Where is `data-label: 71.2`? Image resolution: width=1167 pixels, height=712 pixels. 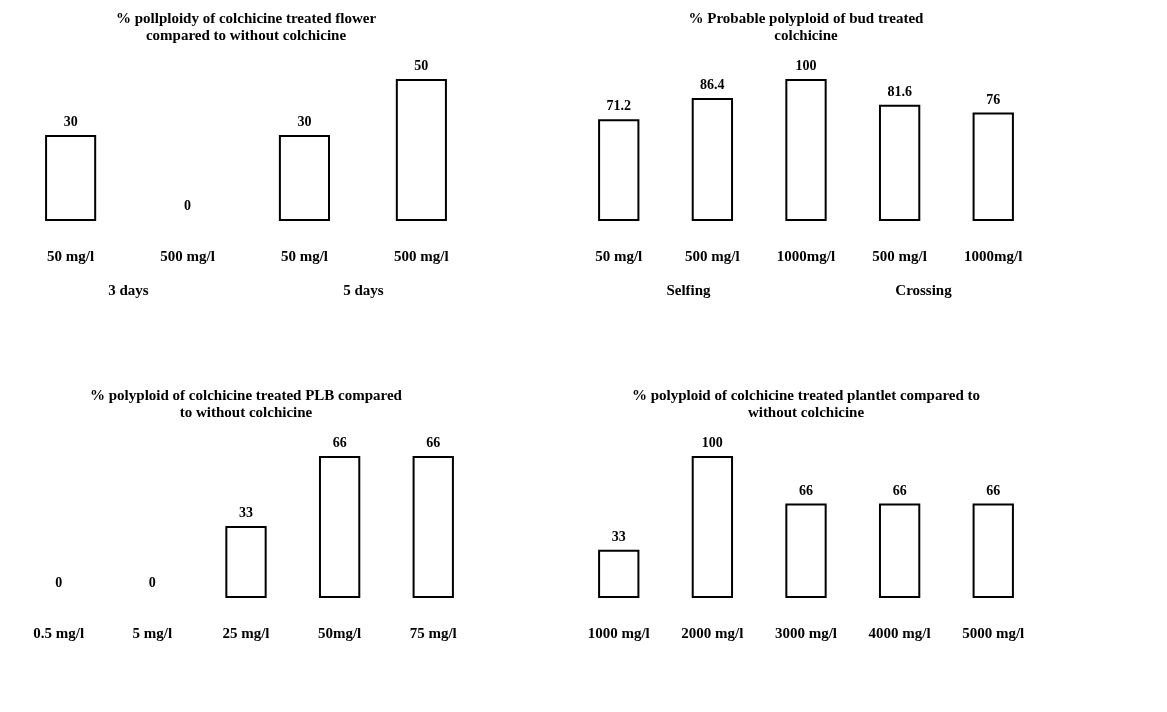
data-label: 71.2 is located at coordinates (618, 106).